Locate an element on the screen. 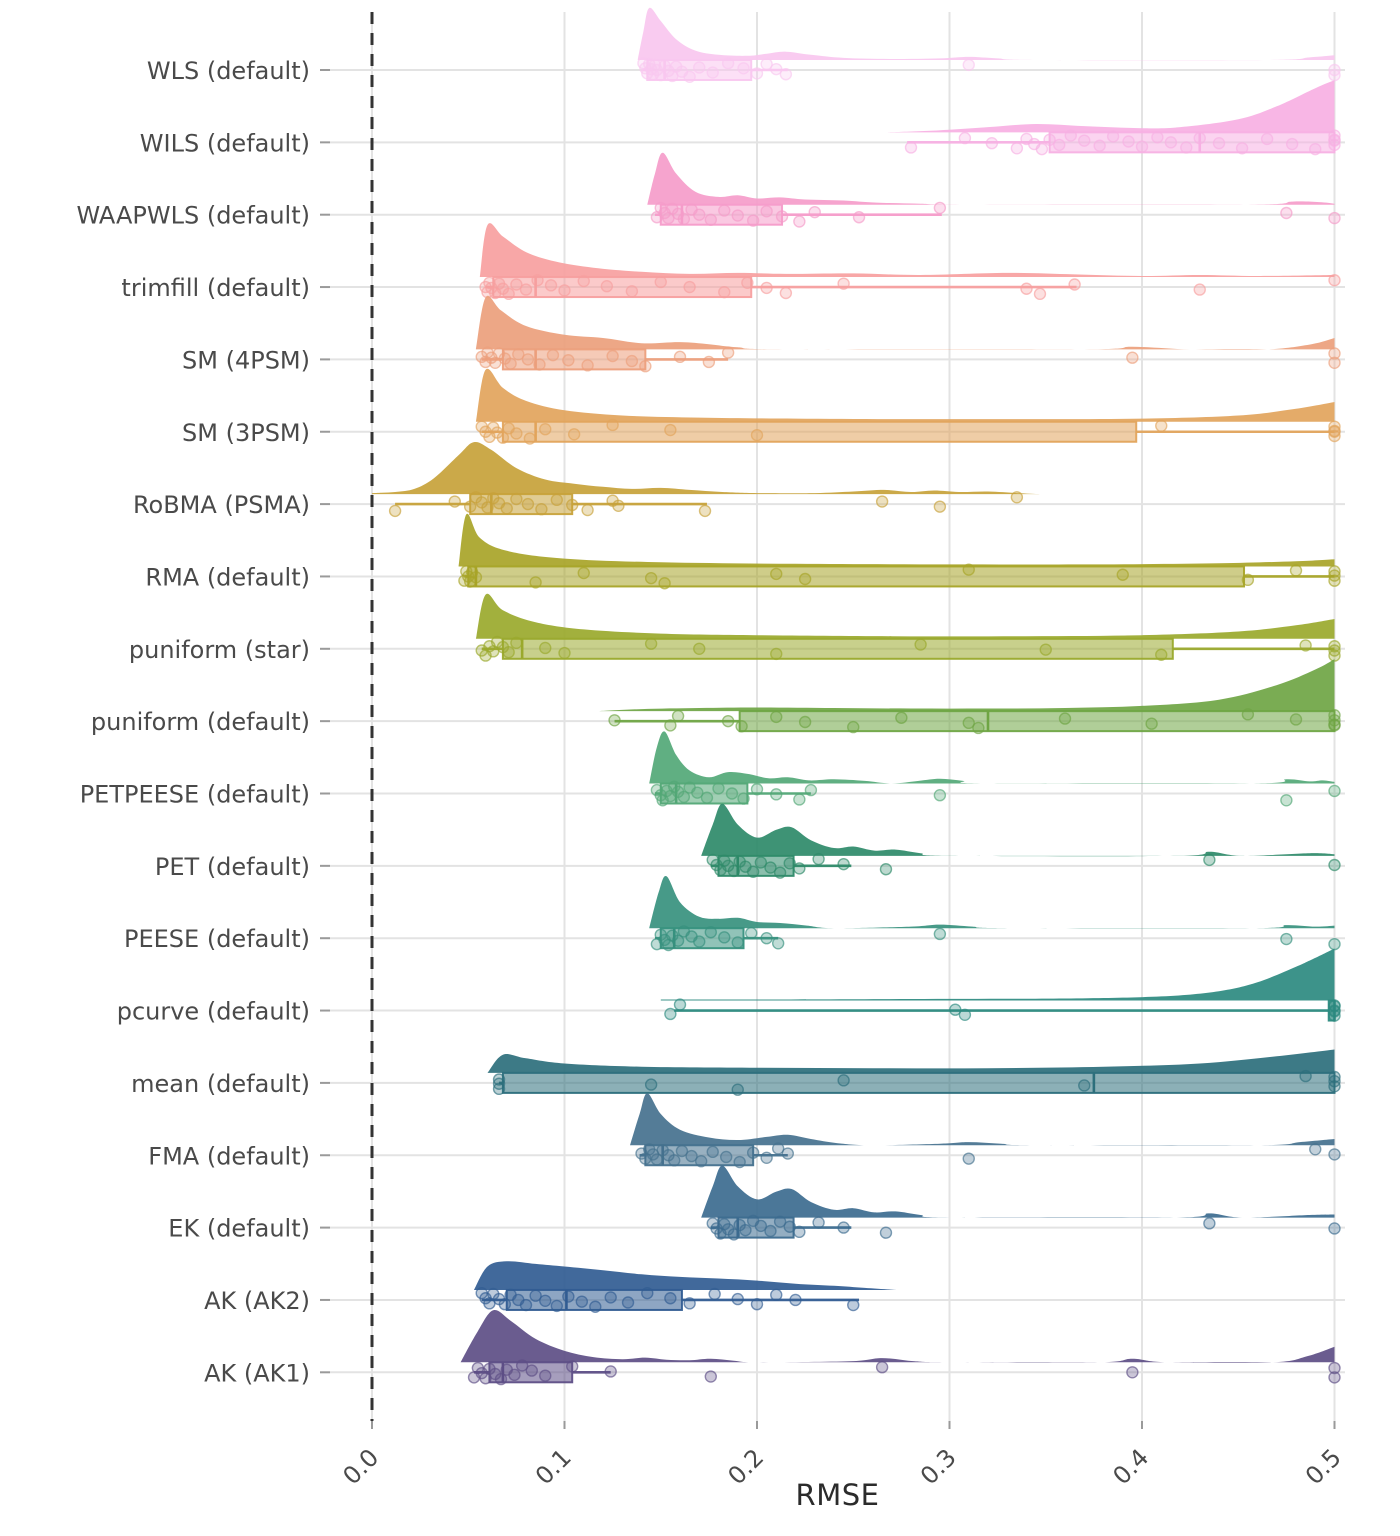 This screenshot has height=1536, width=1400. y-tick-label: PET (default) is located at coordinates (232, 867).